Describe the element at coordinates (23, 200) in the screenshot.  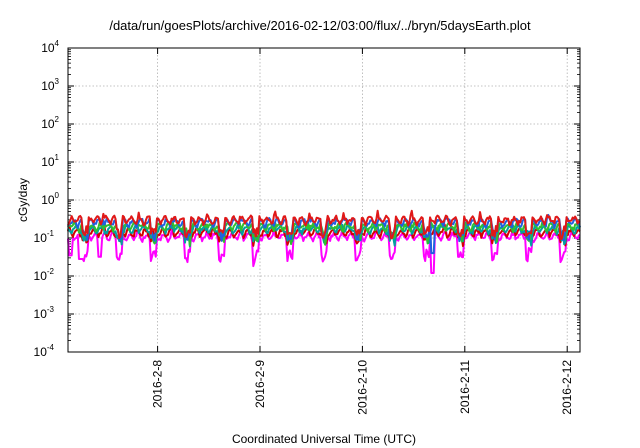
I see `y-axis-label: cGy/day` at that location.